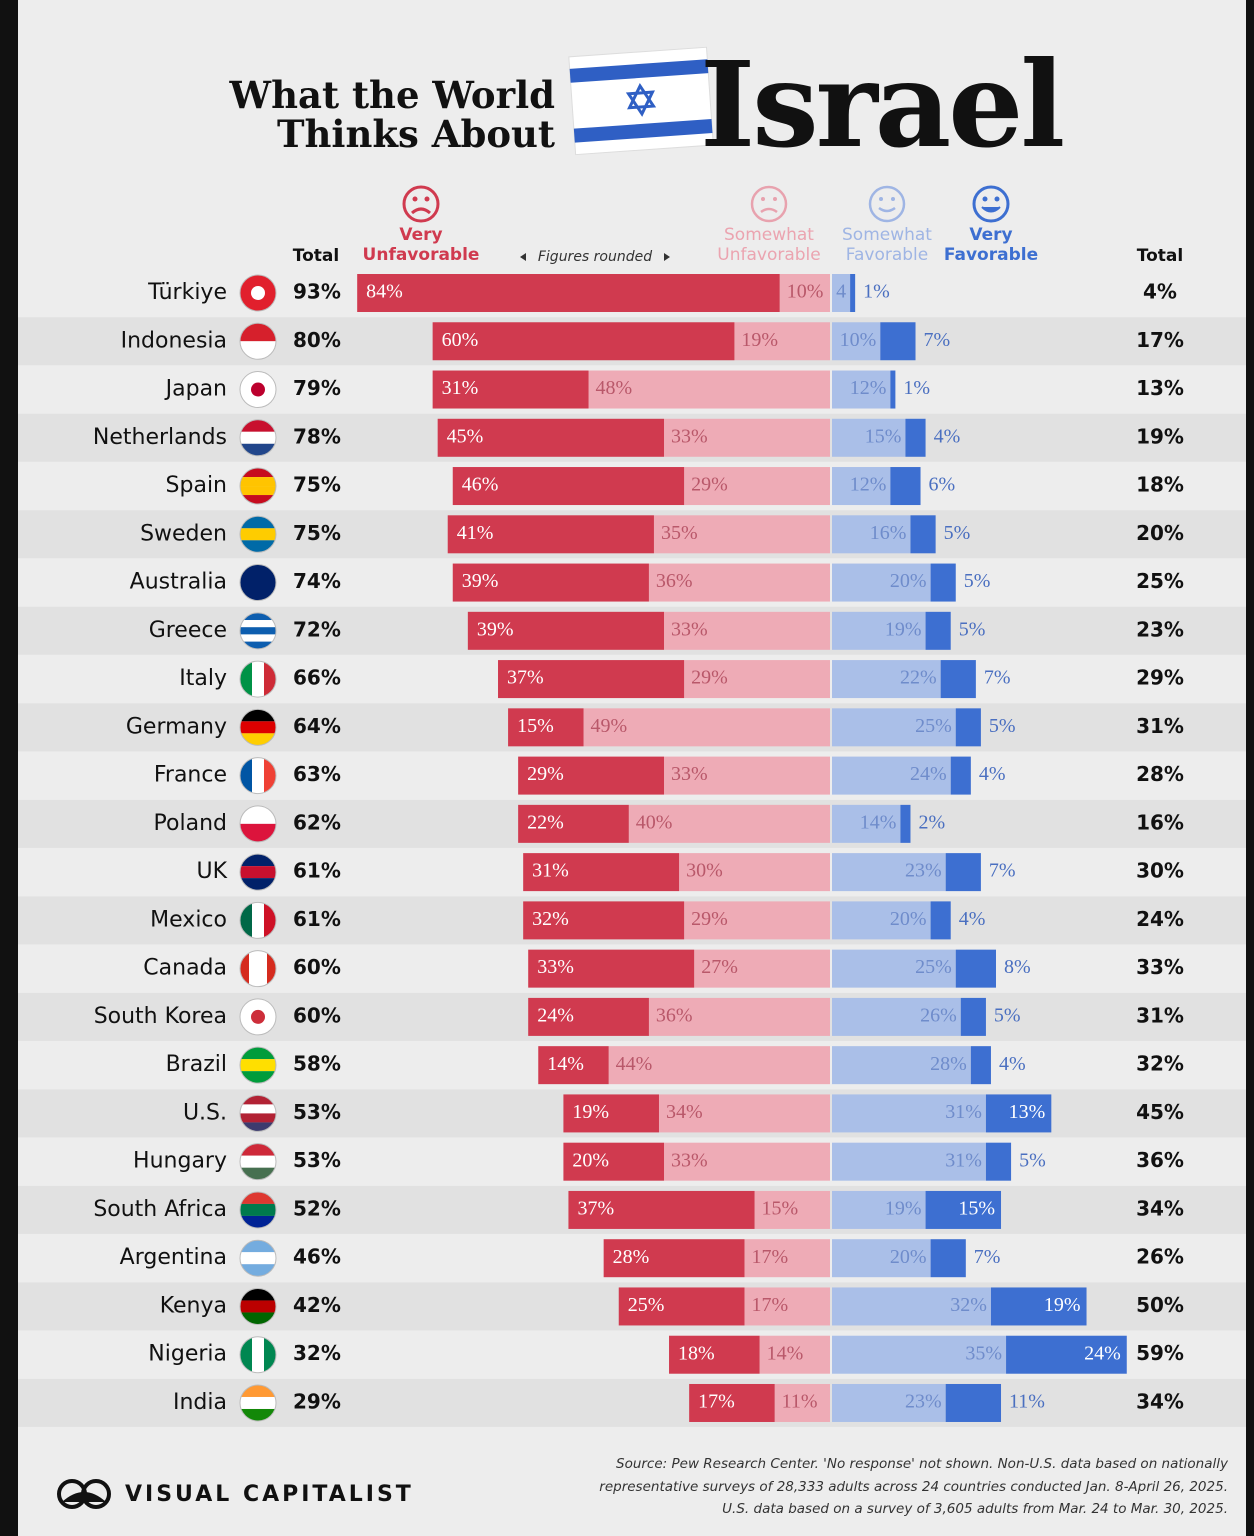  I want to click on brand: VISUAL CAPITALIST, so click(269, 1494).